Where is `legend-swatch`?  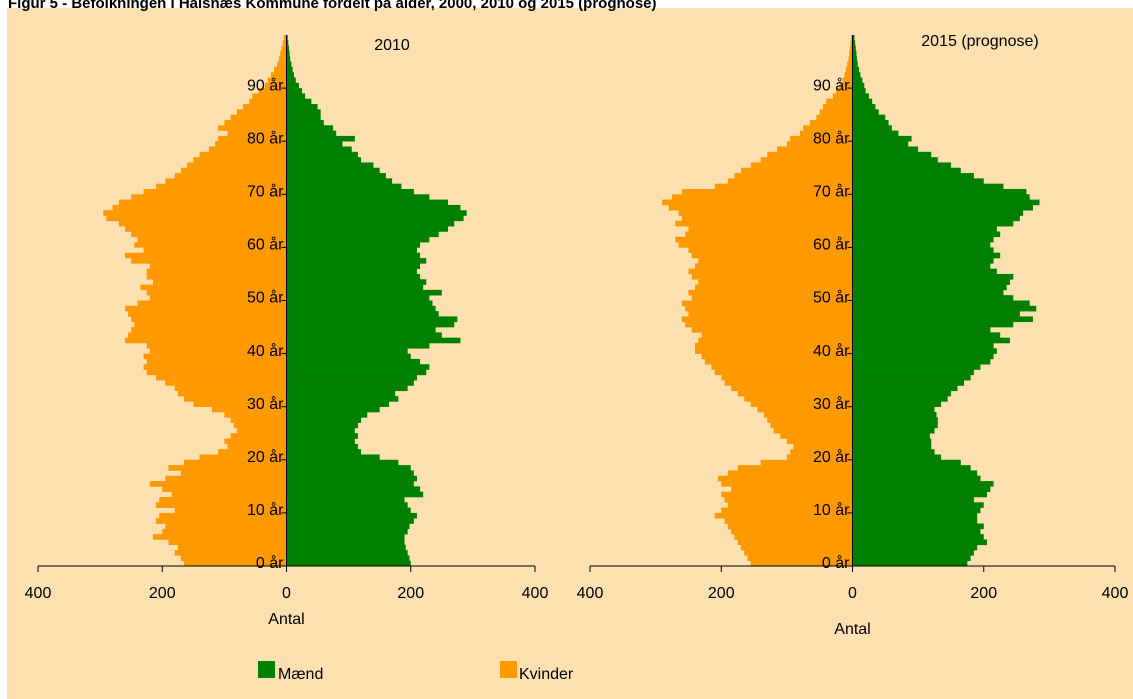
legend-swatch is located at coordinates (508, 669).